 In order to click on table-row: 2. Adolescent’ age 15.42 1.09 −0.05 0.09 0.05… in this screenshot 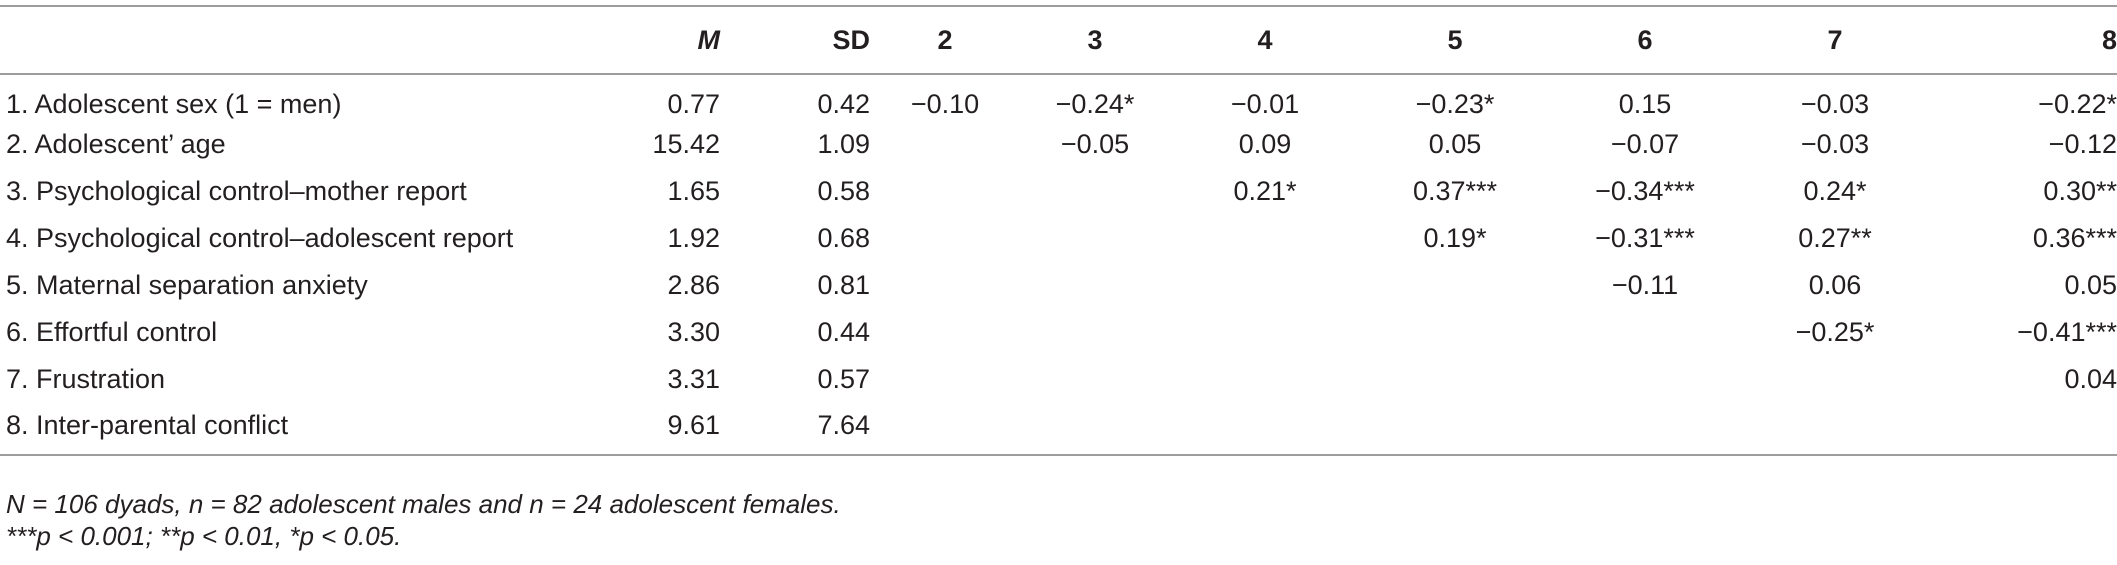, I will do `click(1058, 144)`.